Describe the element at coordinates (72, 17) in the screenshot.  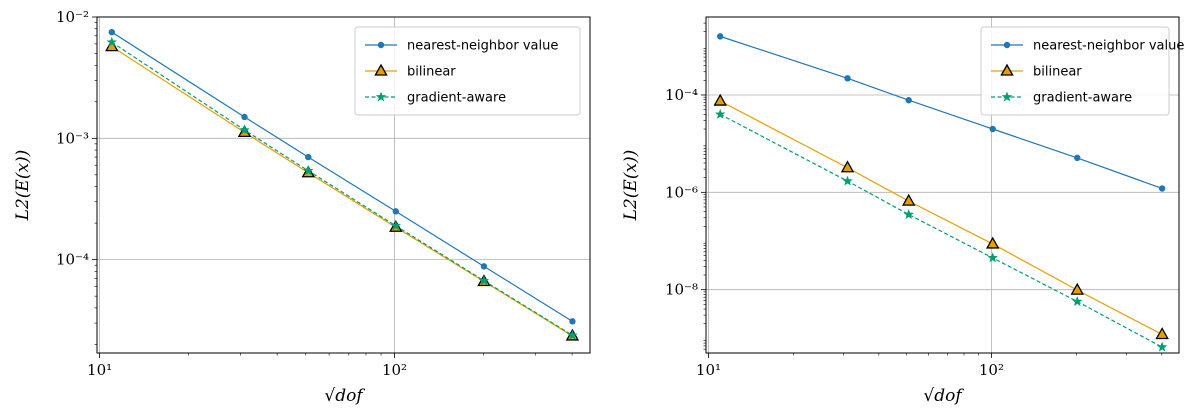
I see `y-tick-label: 10⁻²` at that location.